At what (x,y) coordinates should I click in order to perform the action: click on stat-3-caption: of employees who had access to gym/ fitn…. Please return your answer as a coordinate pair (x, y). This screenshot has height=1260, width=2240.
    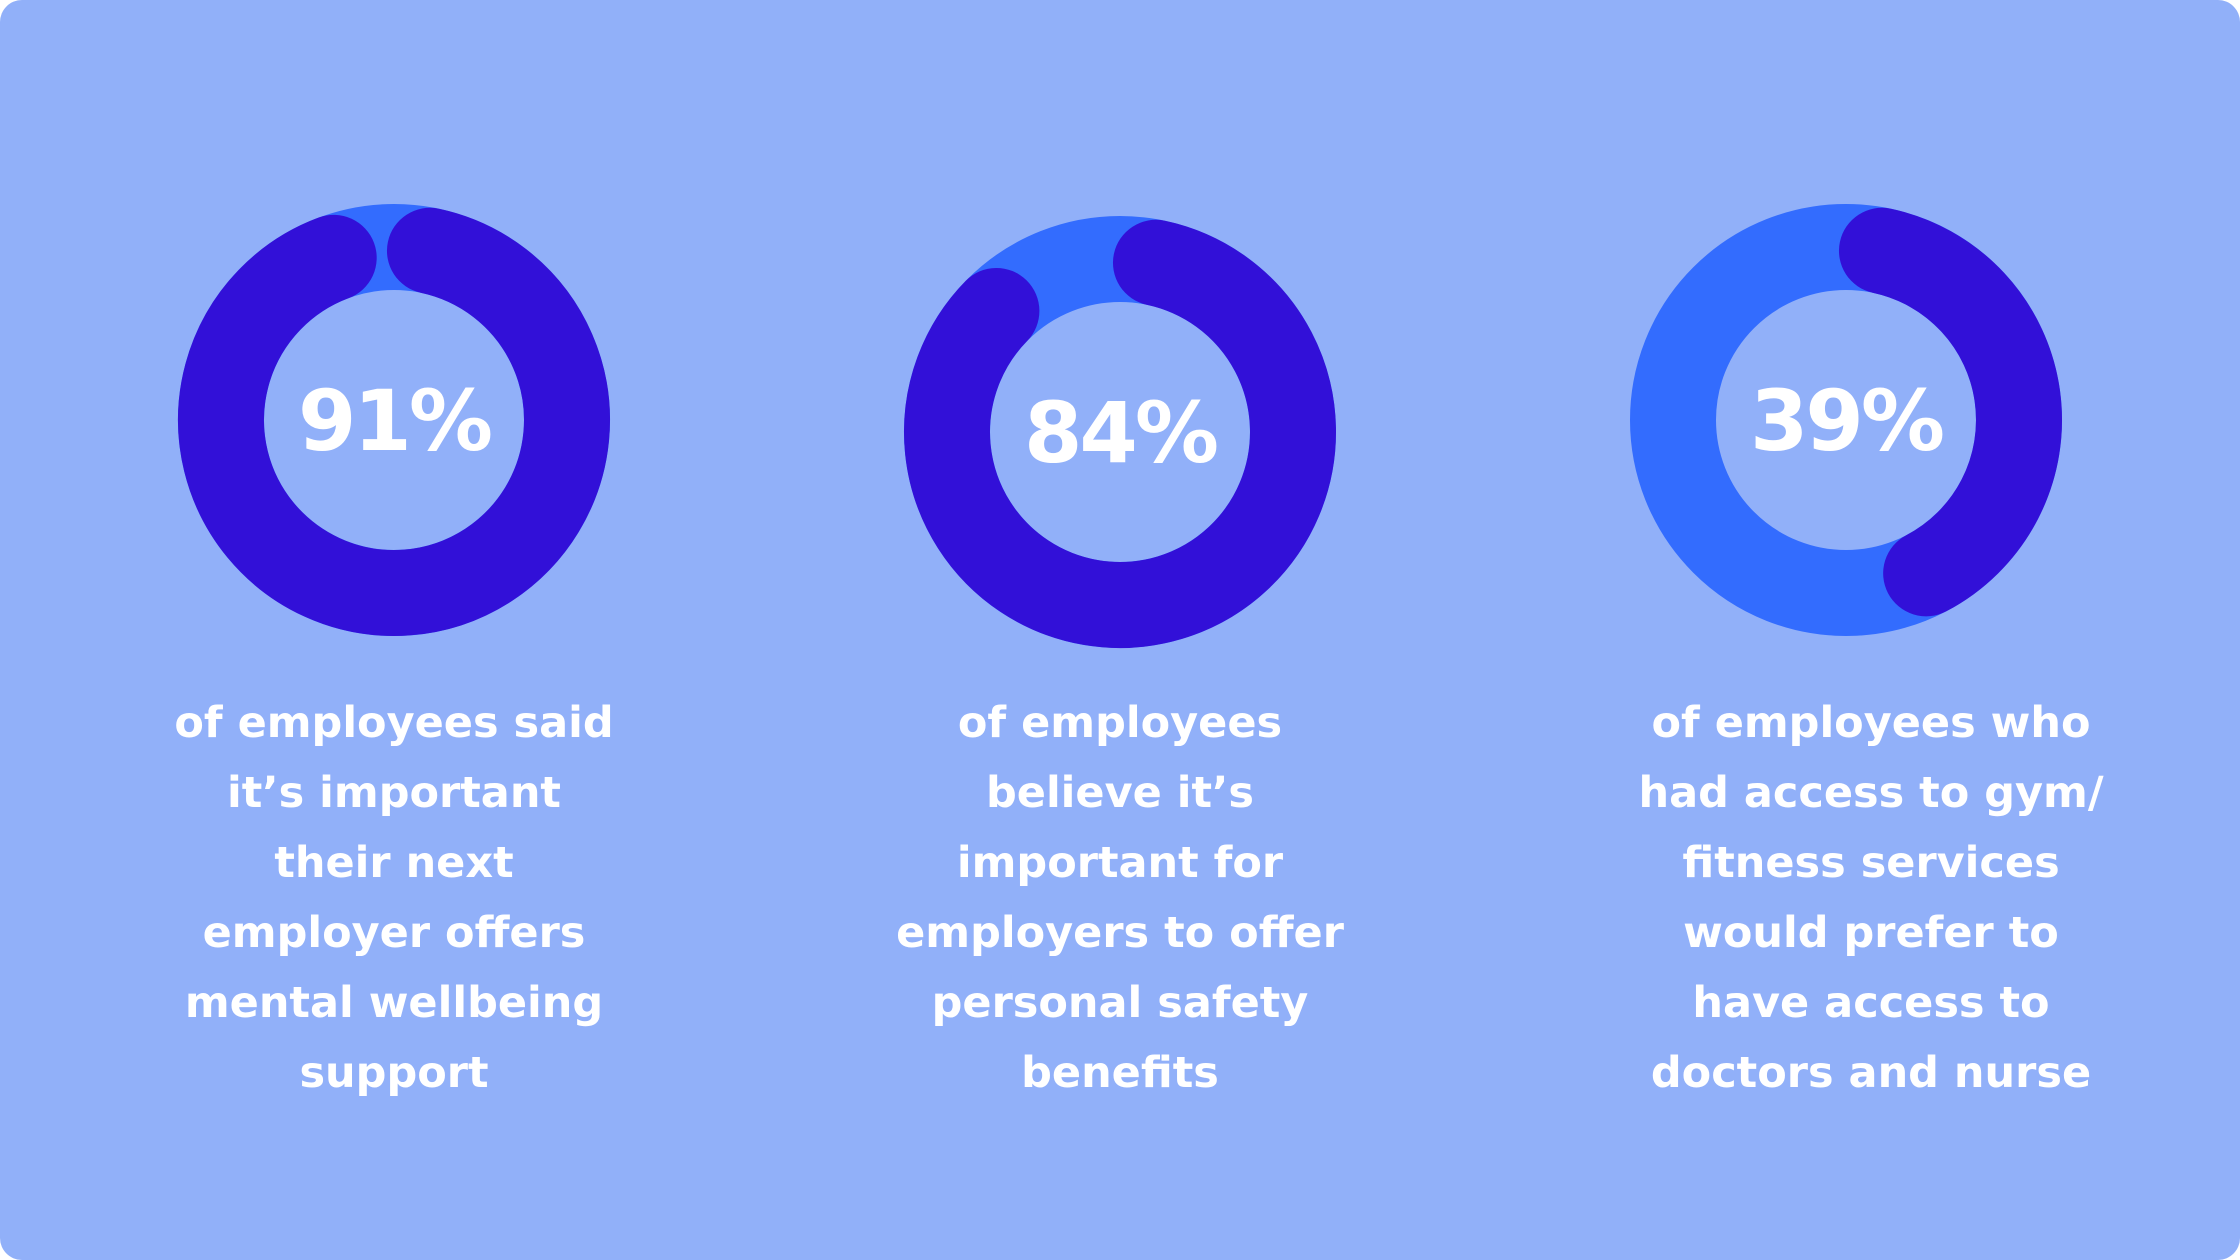
    Looking at the image, I should click on (1871, 898).